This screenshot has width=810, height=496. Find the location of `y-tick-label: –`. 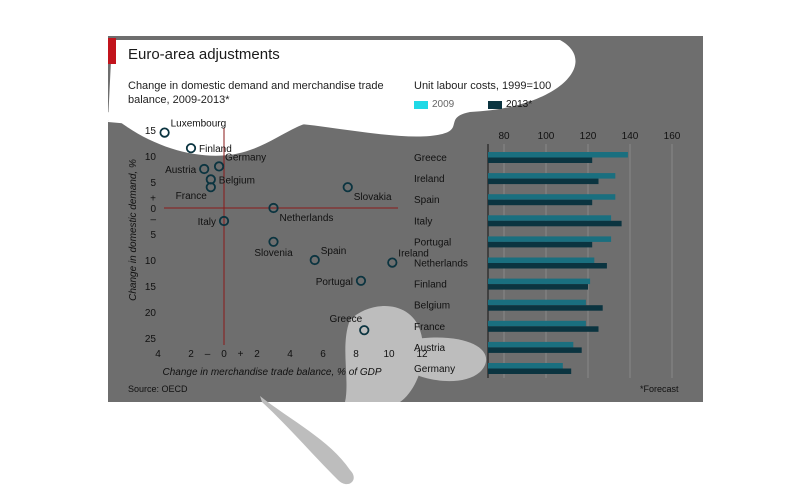

y-tick-label: – is located at coordinates (153, 219).